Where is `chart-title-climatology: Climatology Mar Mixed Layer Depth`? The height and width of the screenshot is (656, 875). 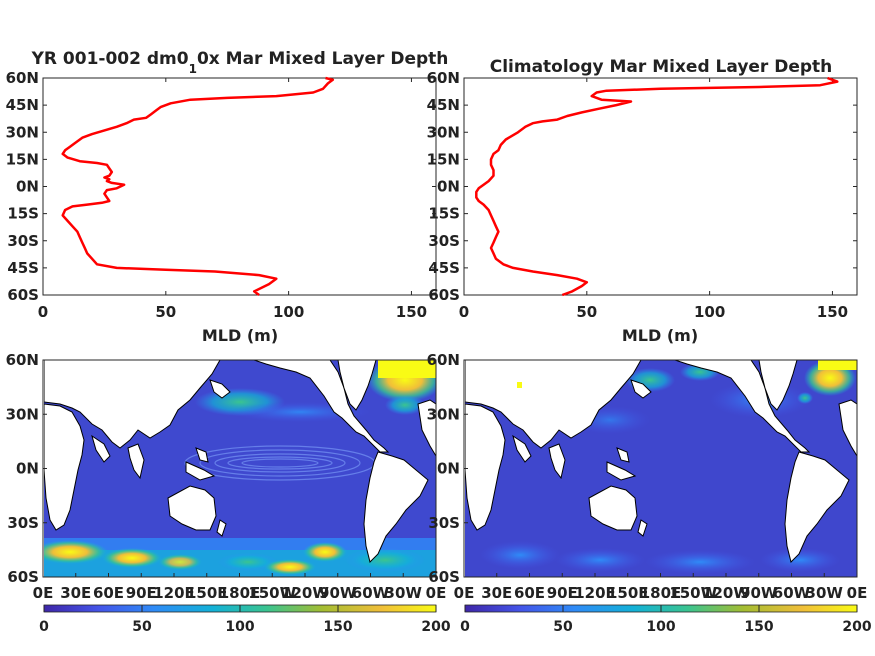 chart-title-climatology: Climatology Mar Mixed Layer Depth is located at coordinates (661, 67).